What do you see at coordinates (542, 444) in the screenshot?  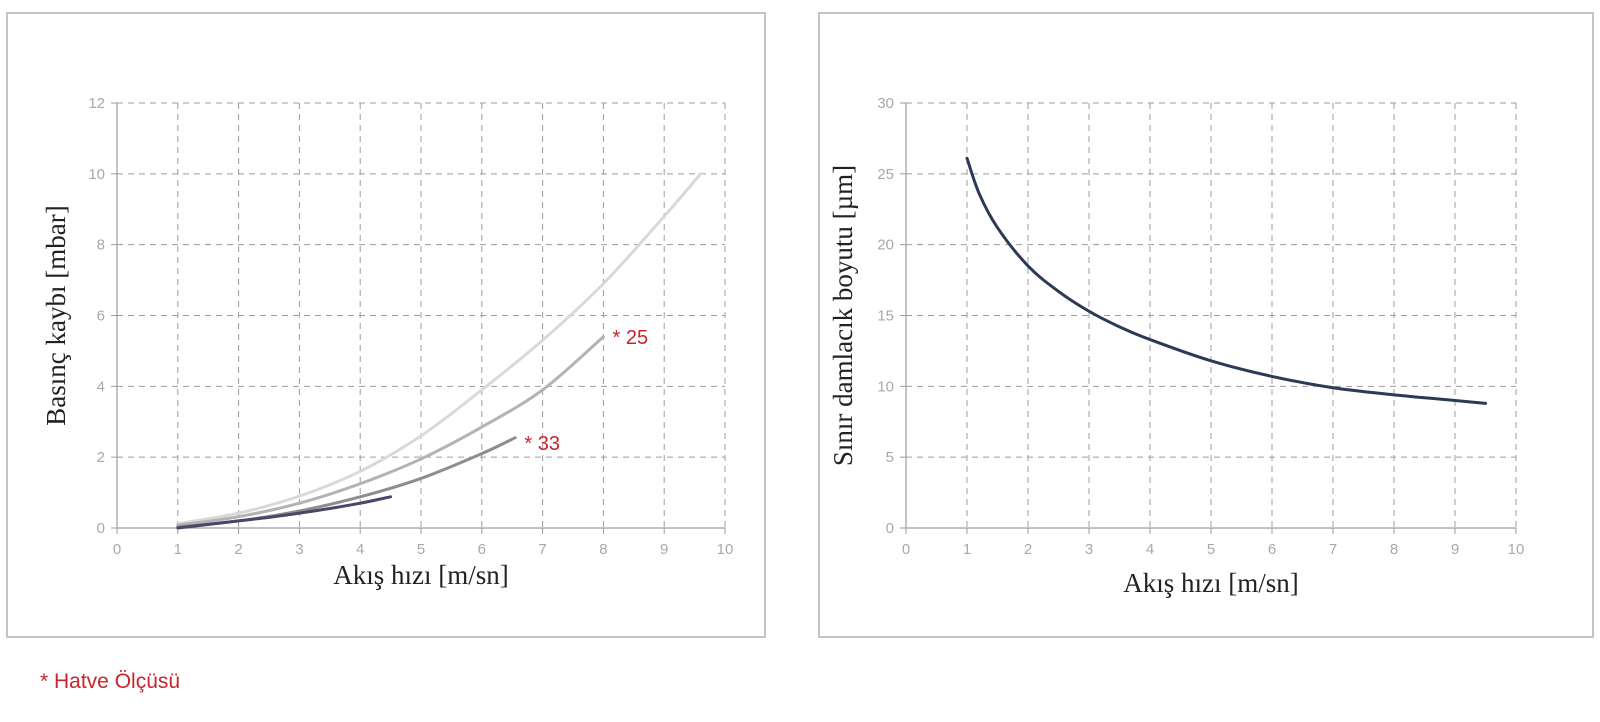 I see `annotation-label: * 33` at bounding box center [542, 444].